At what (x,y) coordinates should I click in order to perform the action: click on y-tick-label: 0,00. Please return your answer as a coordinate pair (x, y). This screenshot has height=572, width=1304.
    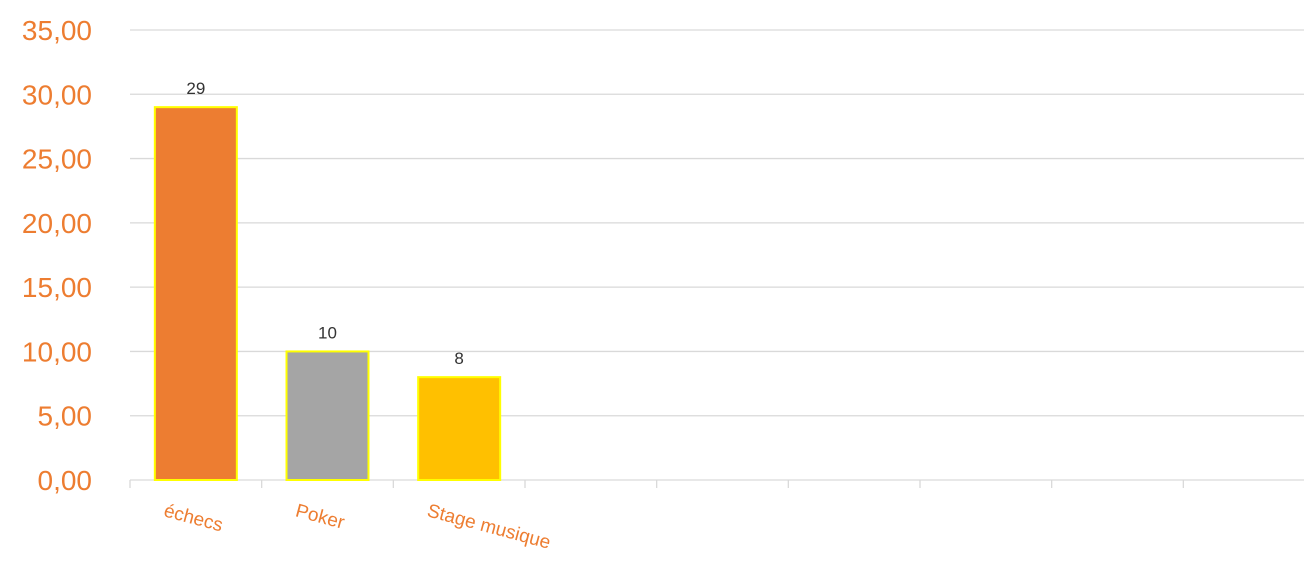
    Looking at the image, I should click on (65, 480).